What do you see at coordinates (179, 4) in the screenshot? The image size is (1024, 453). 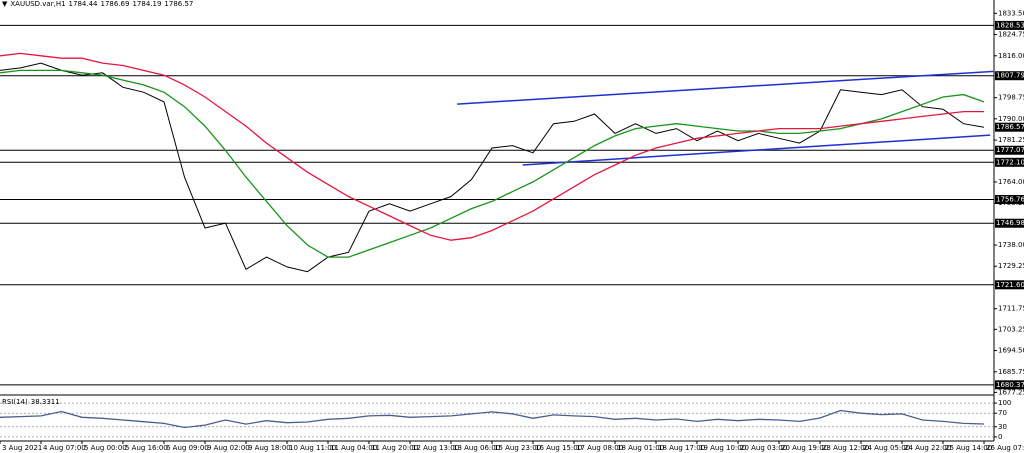 I see `close: 1786.57` at bounding box center [179, 4].